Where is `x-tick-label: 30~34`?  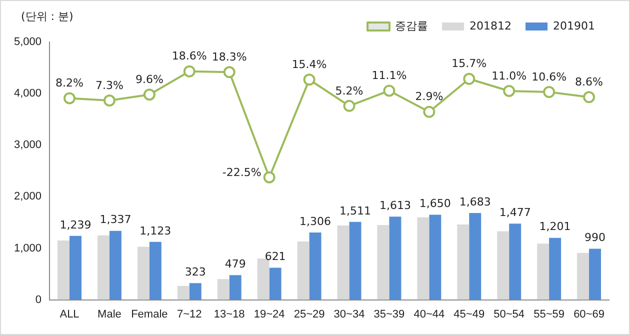
x-tick-label: 30~34 is located at coordinates (349, 314).